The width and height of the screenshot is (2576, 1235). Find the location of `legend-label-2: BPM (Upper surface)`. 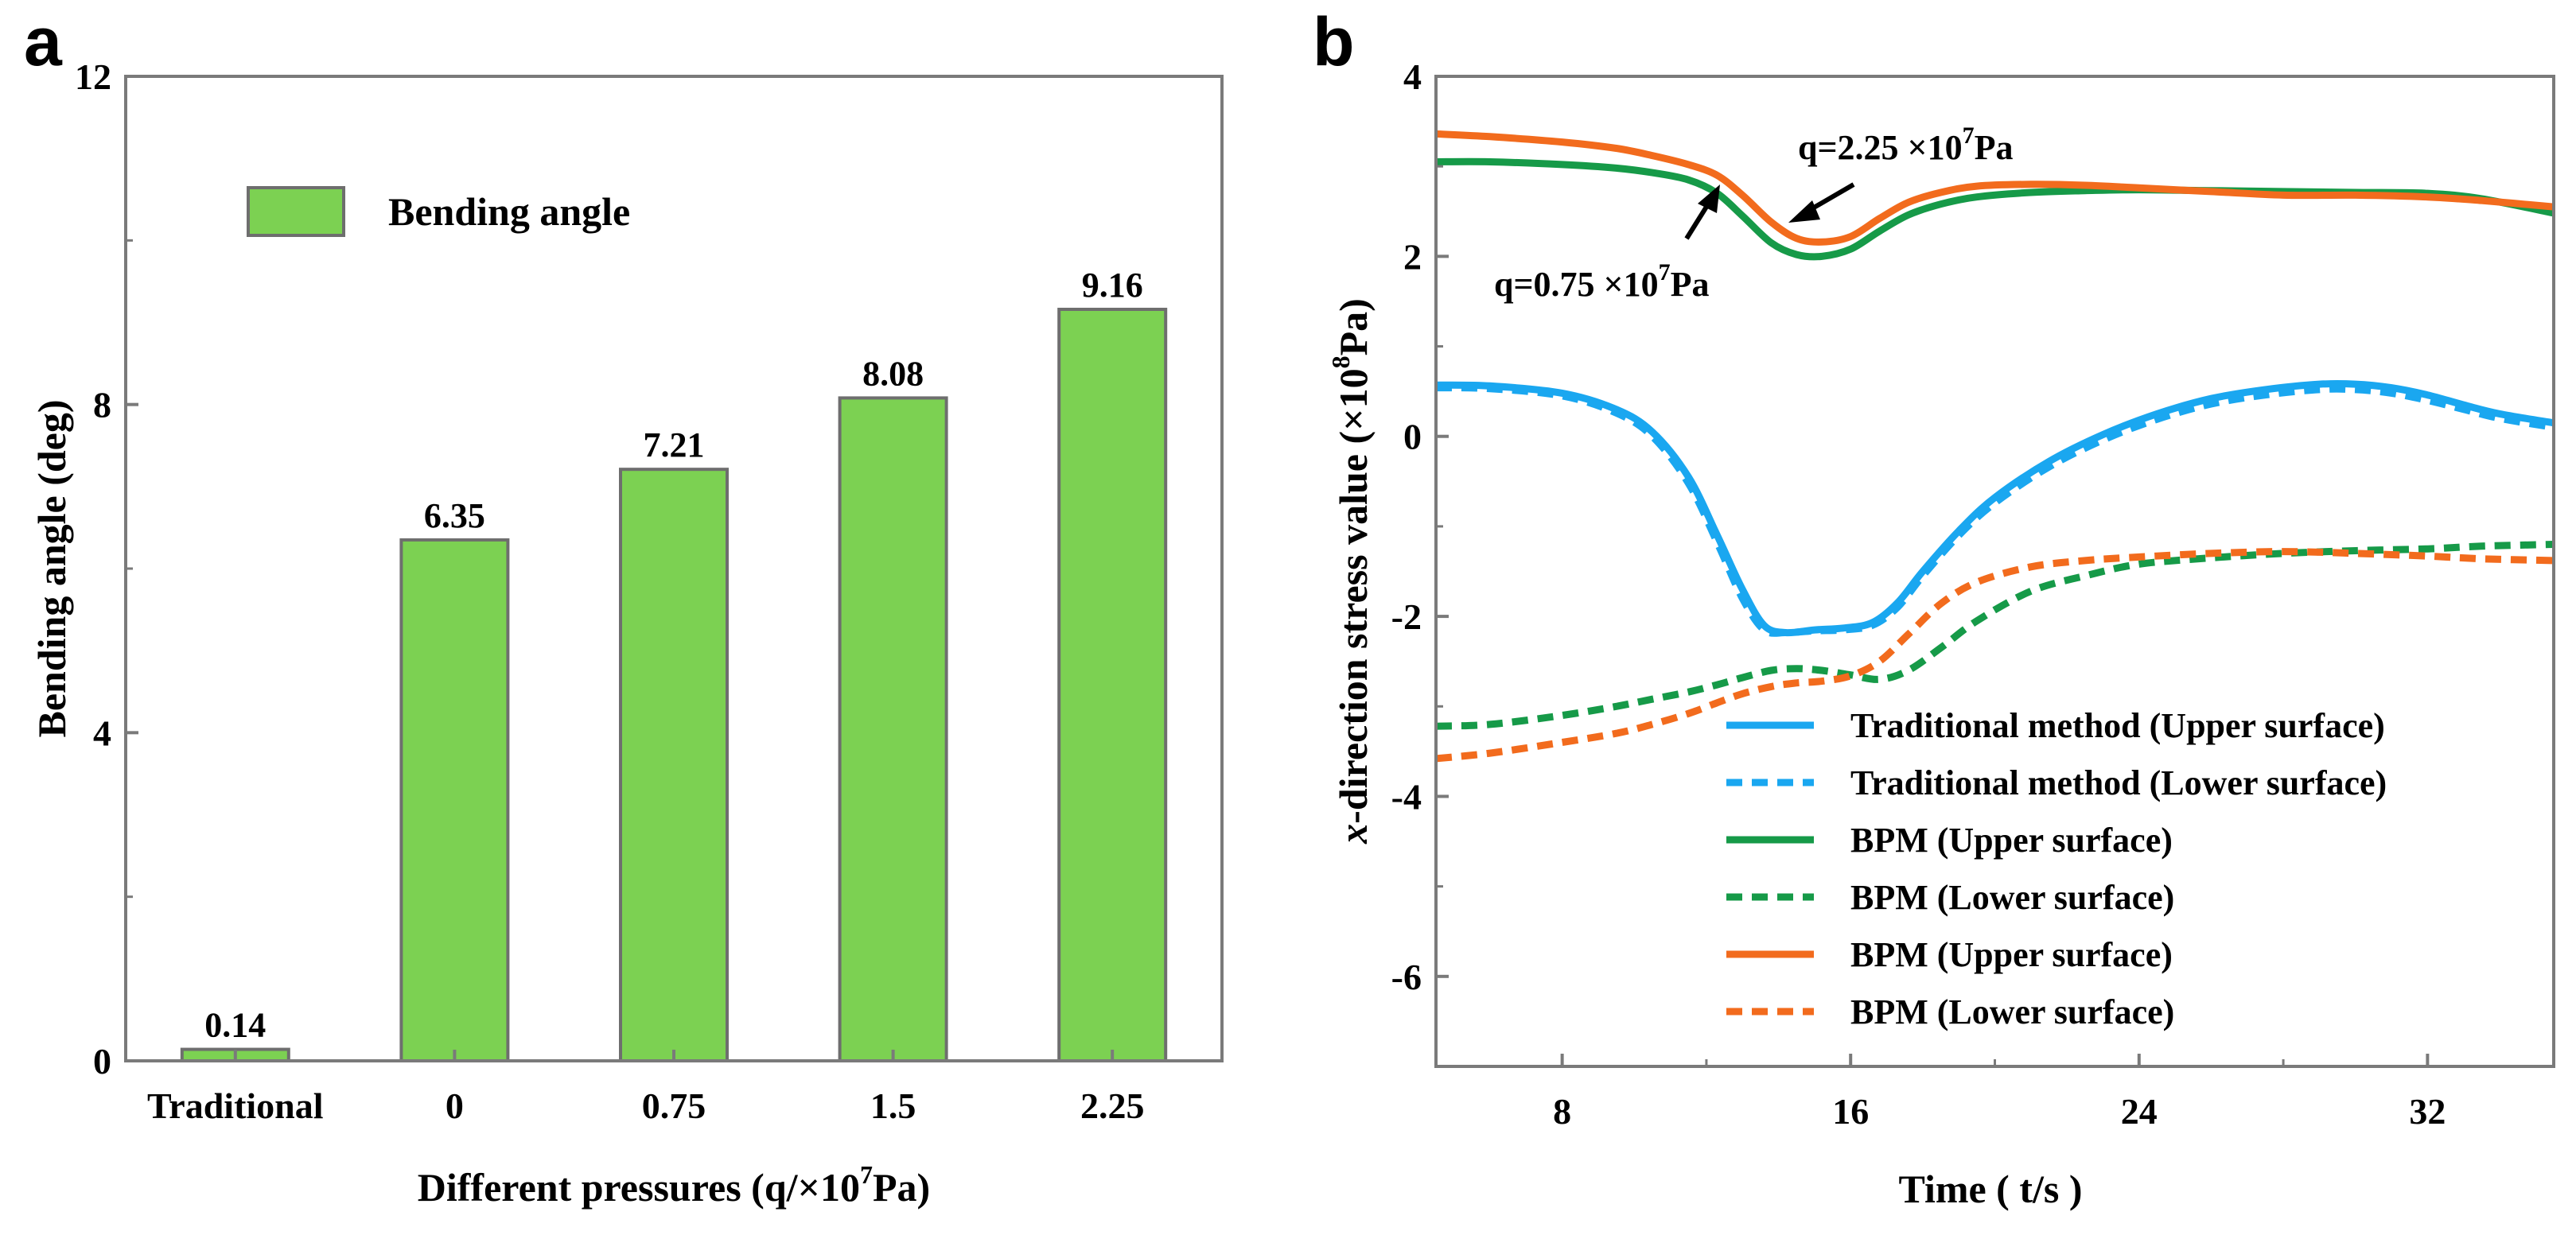

legend-label-2: BPM (Upper surface) is located at coordinates (2012, 840).